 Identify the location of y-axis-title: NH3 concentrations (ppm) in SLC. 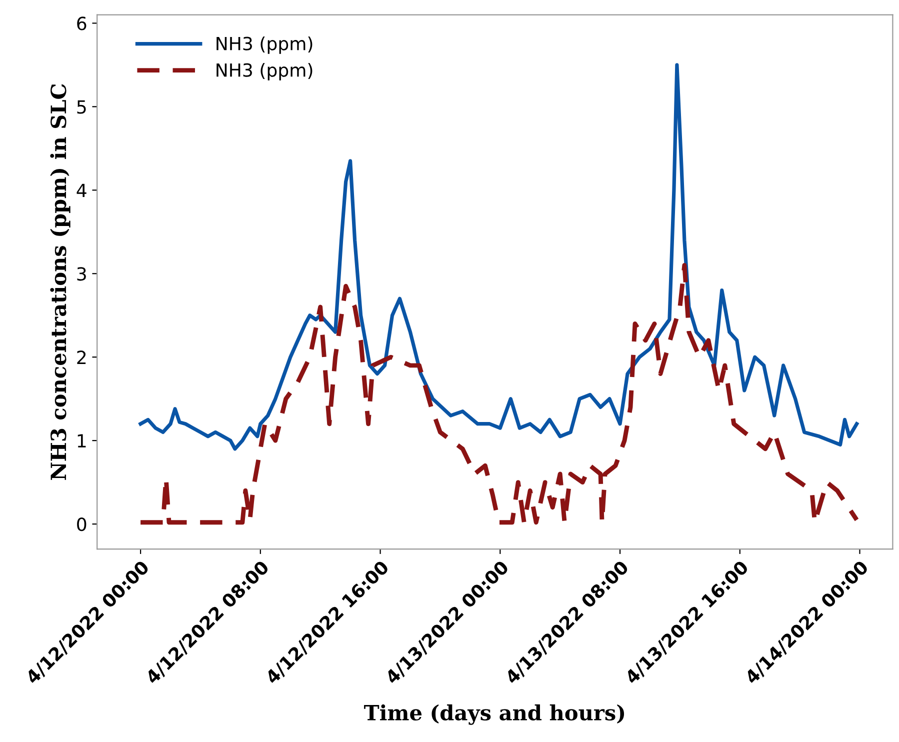
(60, 282).